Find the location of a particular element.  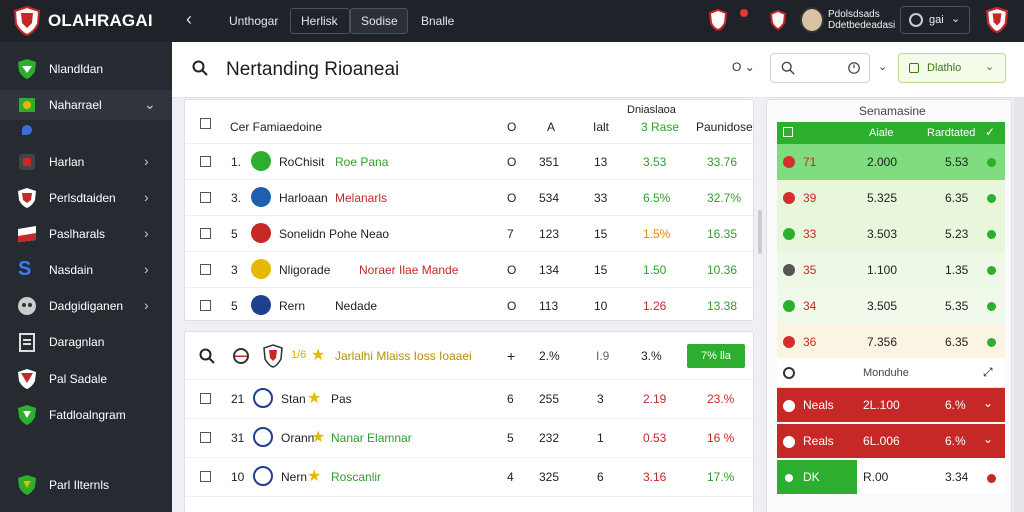

team-name: Sonelidn is located at coordinates (302, 234).